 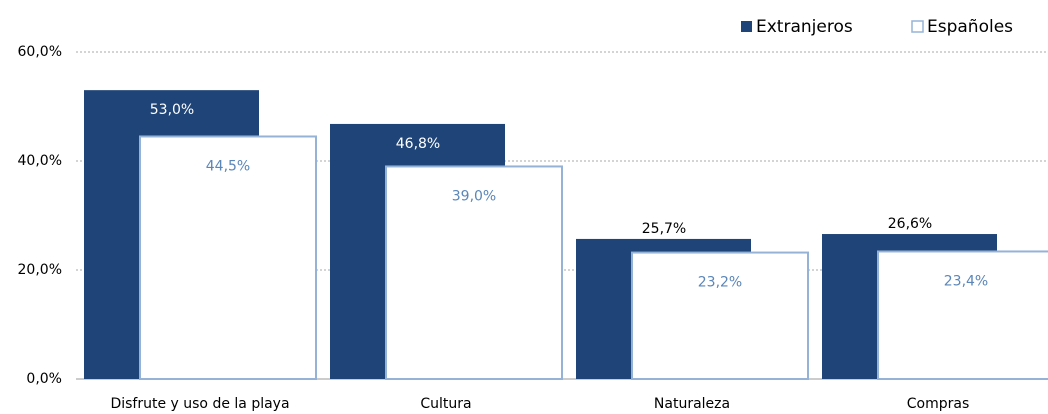 What do you see at coordinates (40, 52) in the screenshot?
I see `y-tick-label: 60,0%` at bounding box center [40, 52].